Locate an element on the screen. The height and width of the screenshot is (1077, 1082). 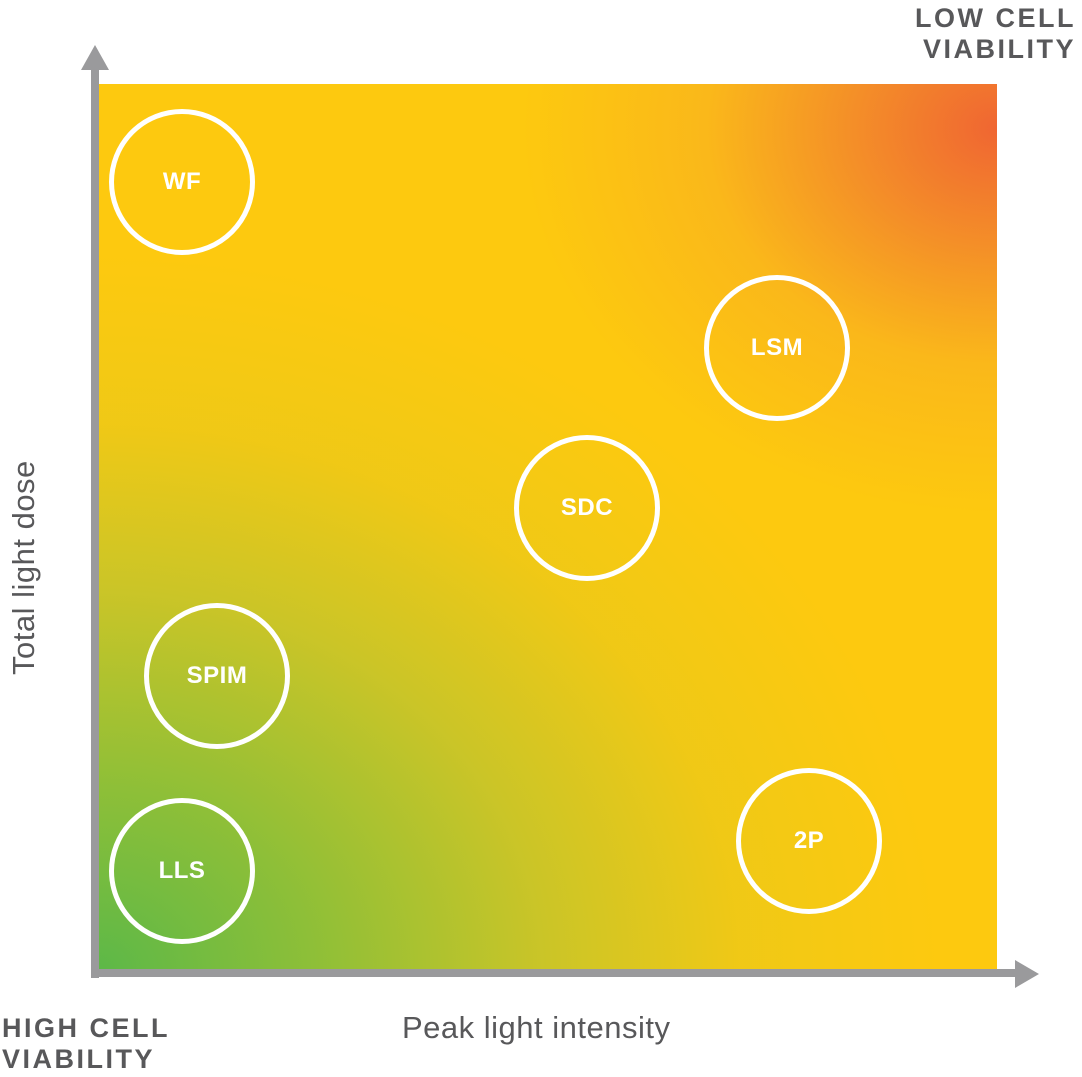
node-lsm: LSM is located at coordinates (777, 348).